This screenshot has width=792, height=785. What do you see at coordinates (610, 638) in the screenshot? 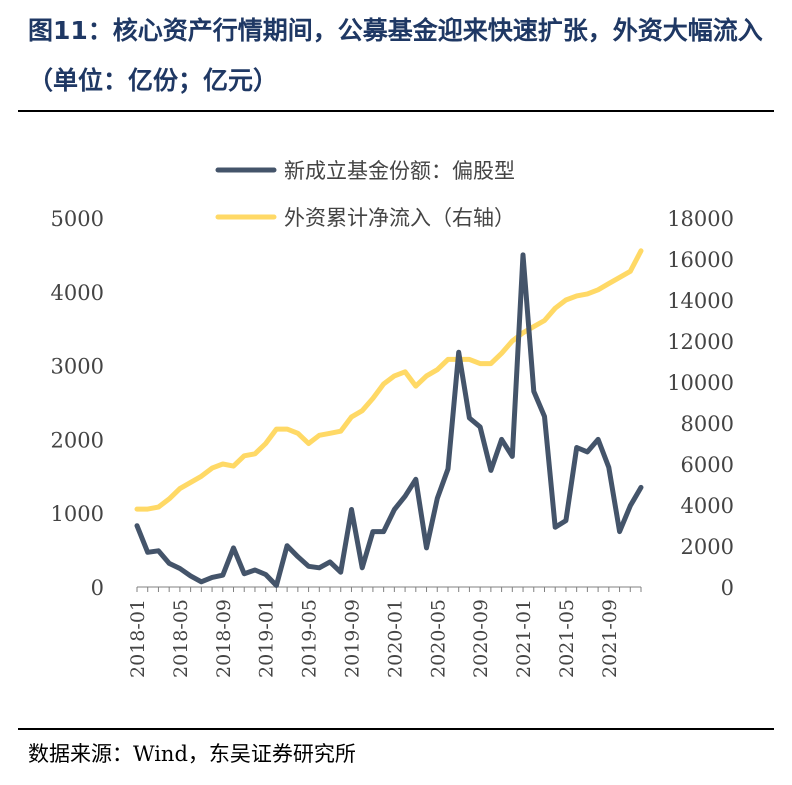
I see `x-tick-label: 2021-09` at bounding box center [610, 638].